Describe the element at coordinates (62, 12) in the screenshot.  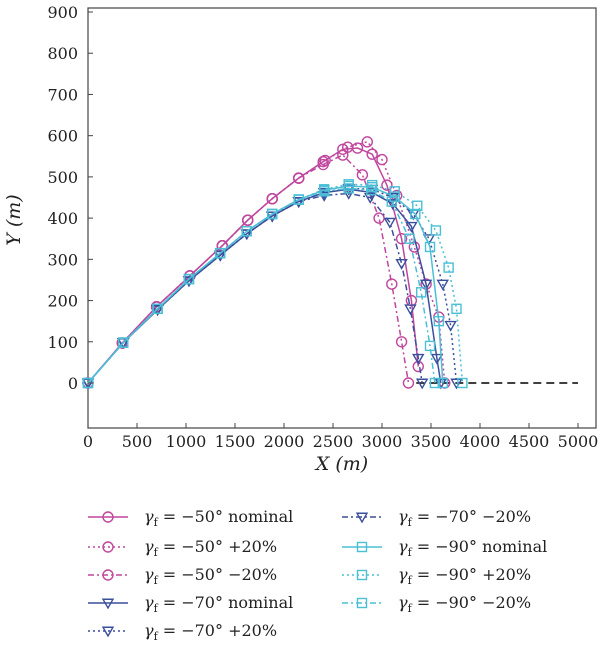
I see `y-tick-label: 900` at that location.